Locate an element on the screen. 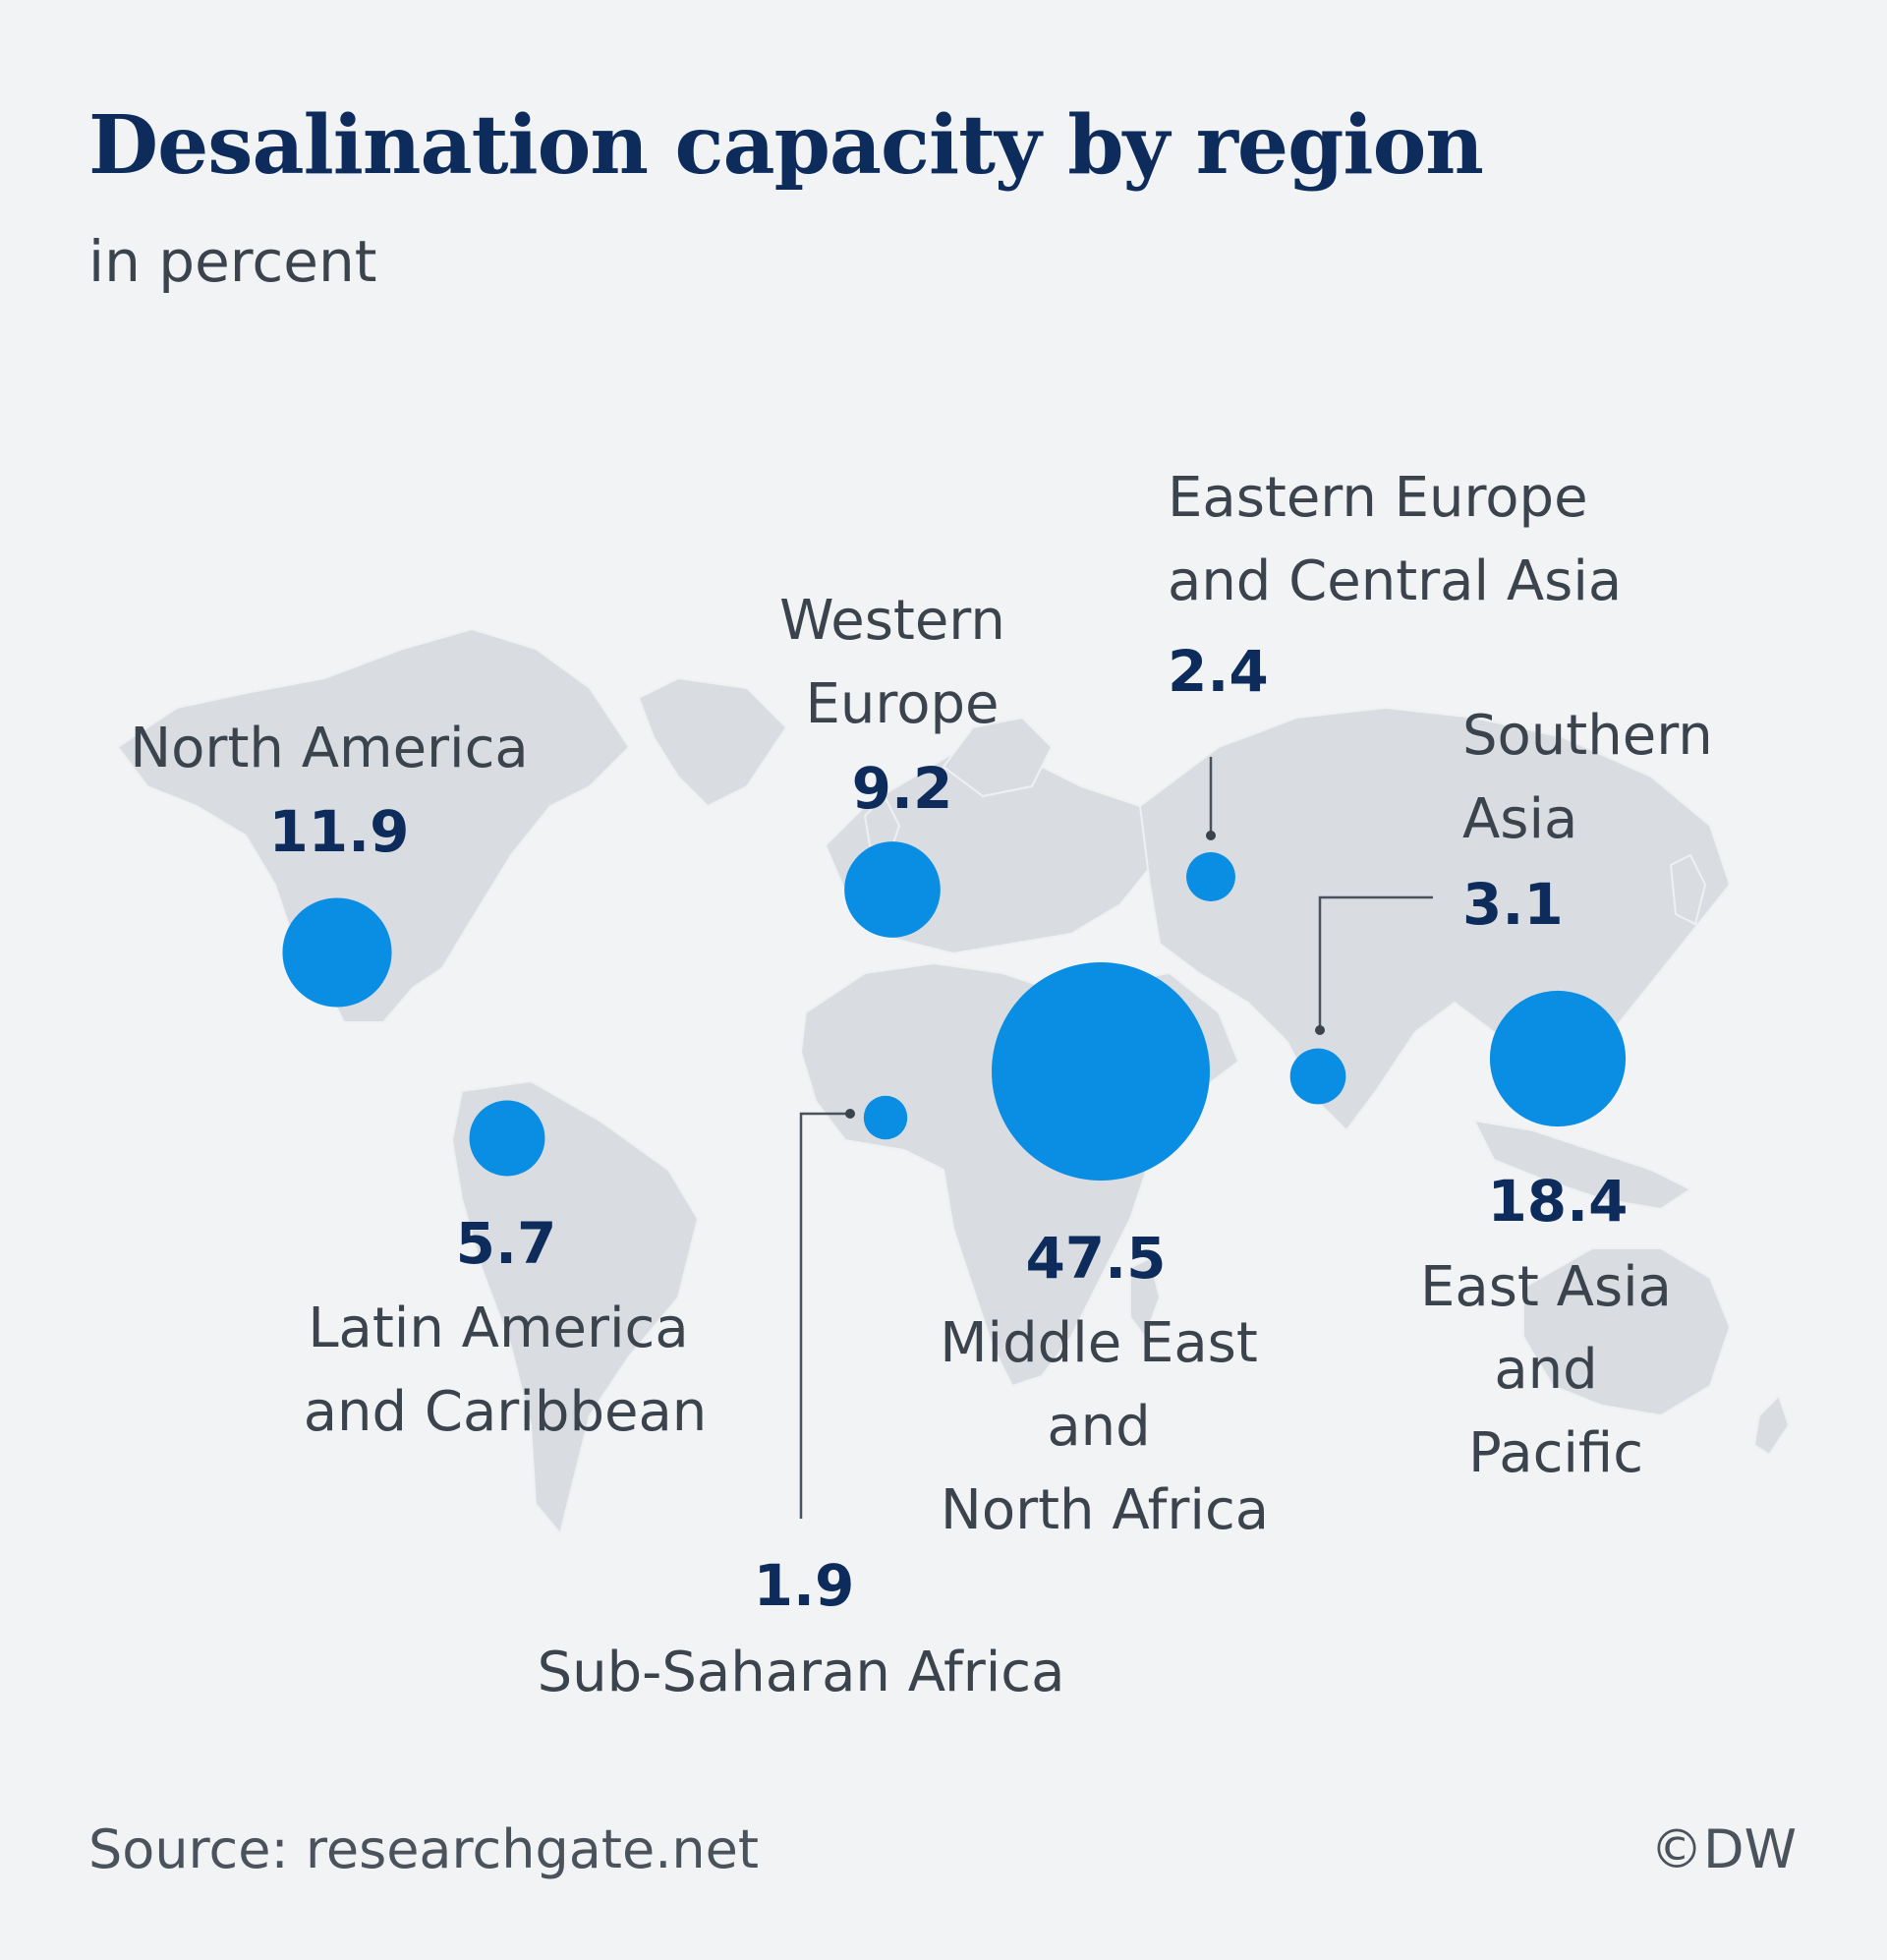 This screenshot has height=1960, width=1887. leader-dot-sub-saharan-africa is located at coordinates (850, 1114).